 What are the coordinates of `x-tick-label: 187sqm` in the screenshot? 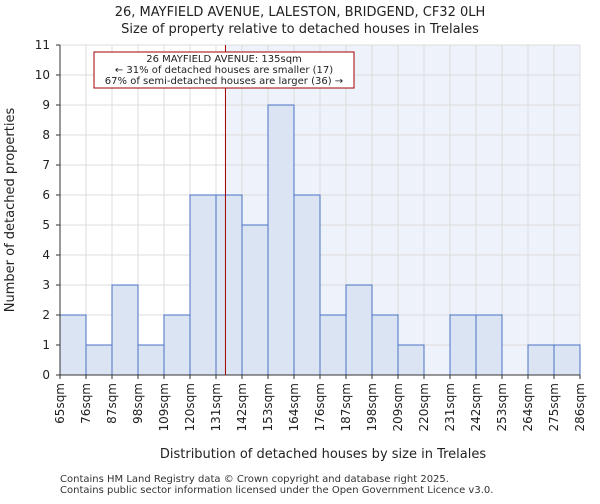 It's located at (346, 407).